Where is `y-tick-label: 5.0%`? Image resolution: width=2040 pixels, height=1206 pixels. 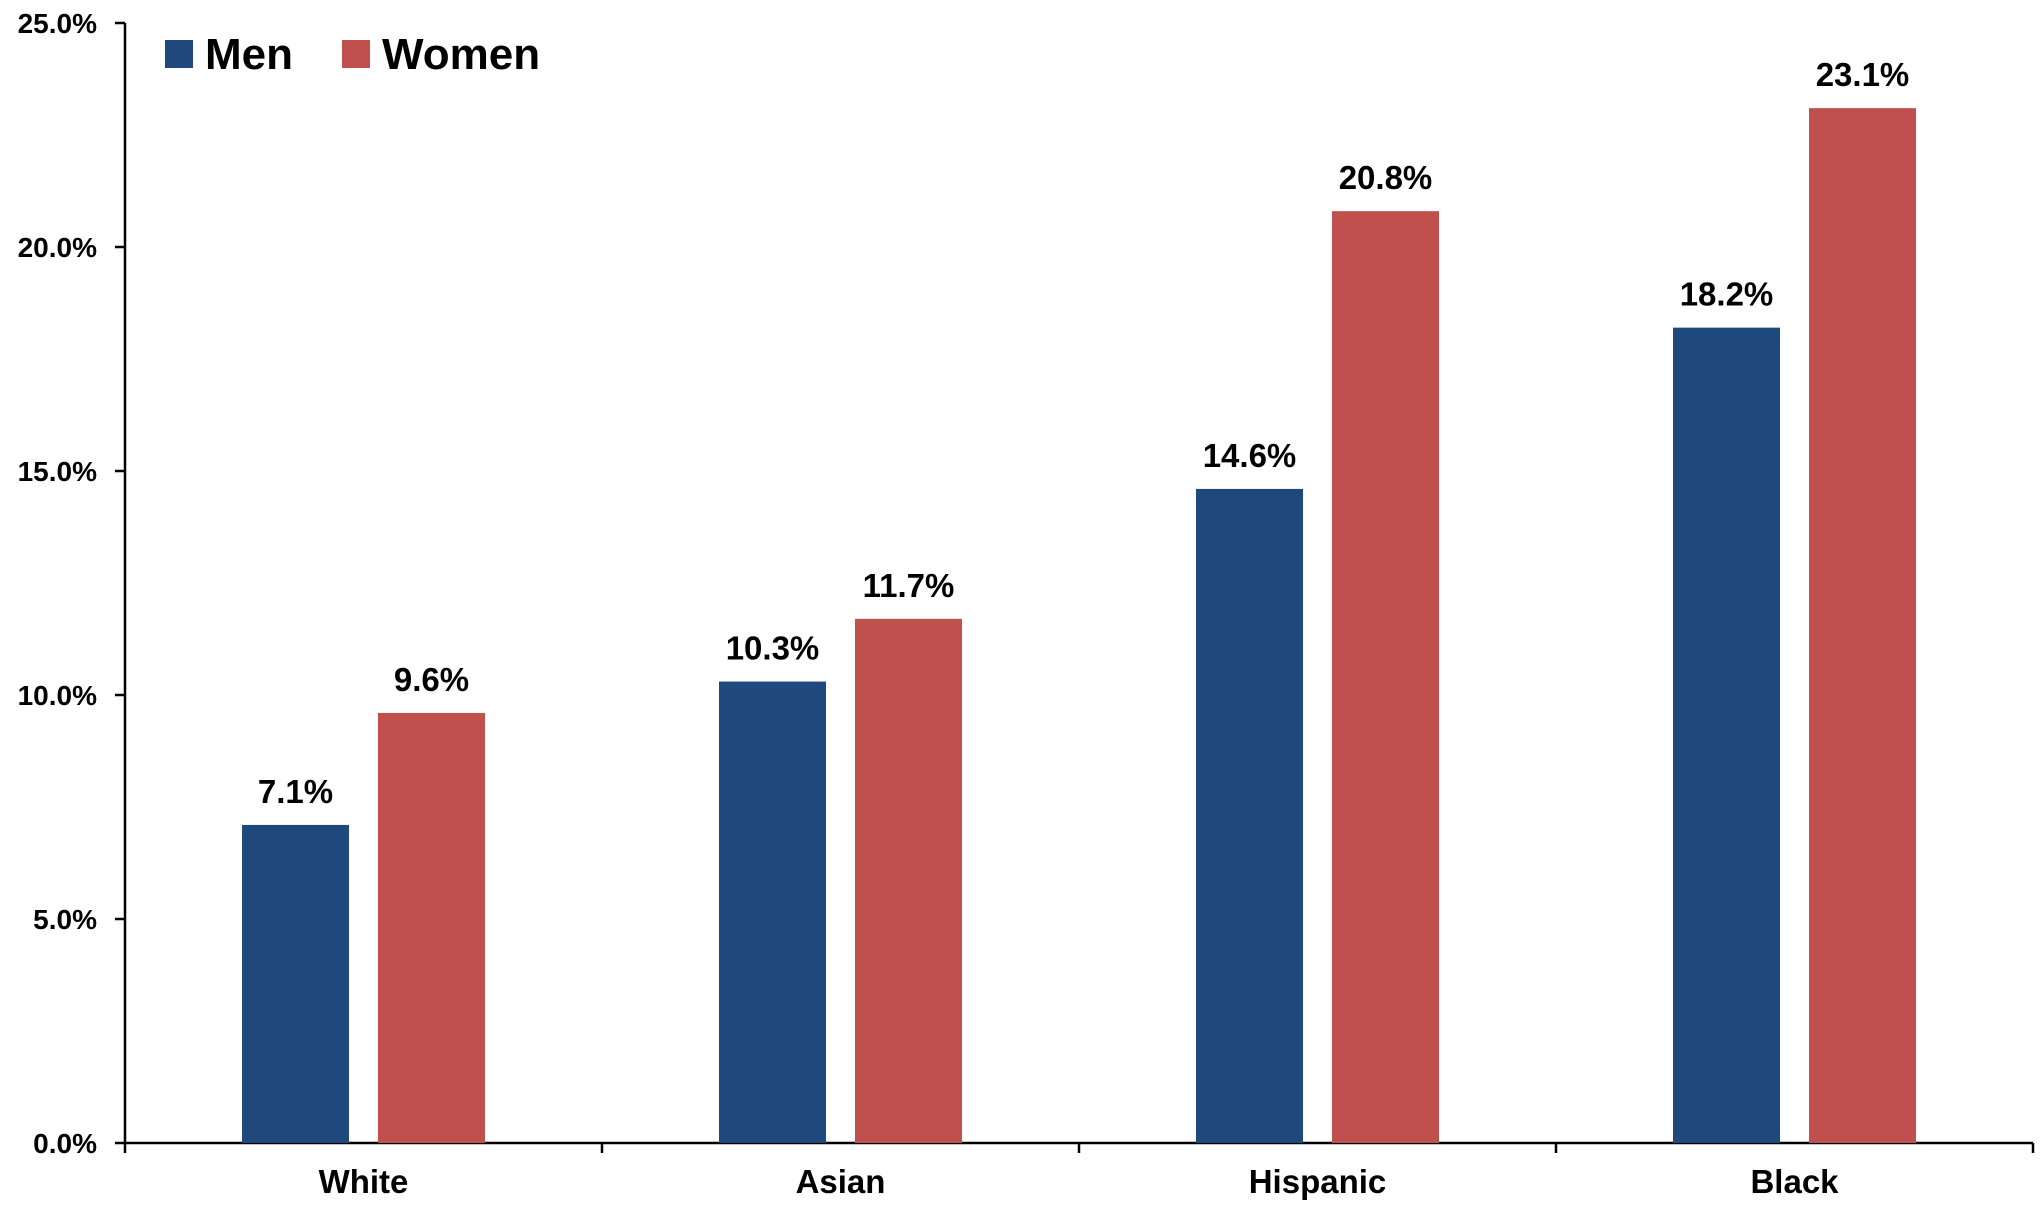 y-tick-label: 5.0% is located at coordinates (65, 919).